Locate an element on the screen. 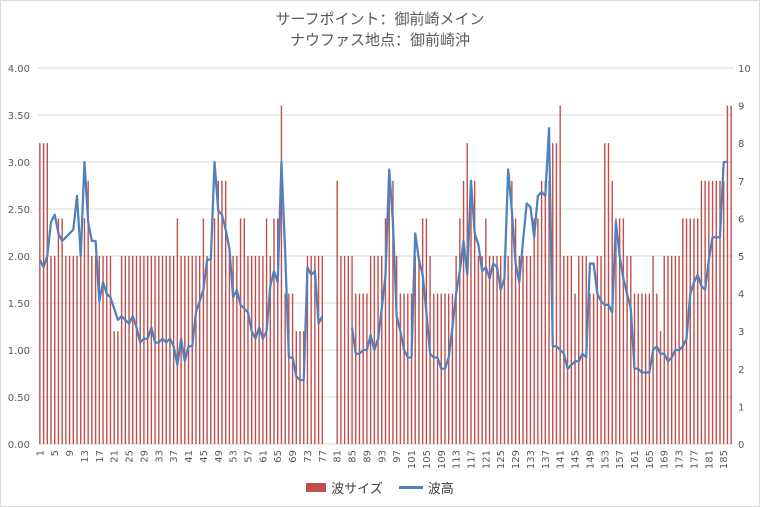 The height and width of the screenshot is (507, 760). y-left-tick-label: 0.00 is located at coordinates (19, 445).